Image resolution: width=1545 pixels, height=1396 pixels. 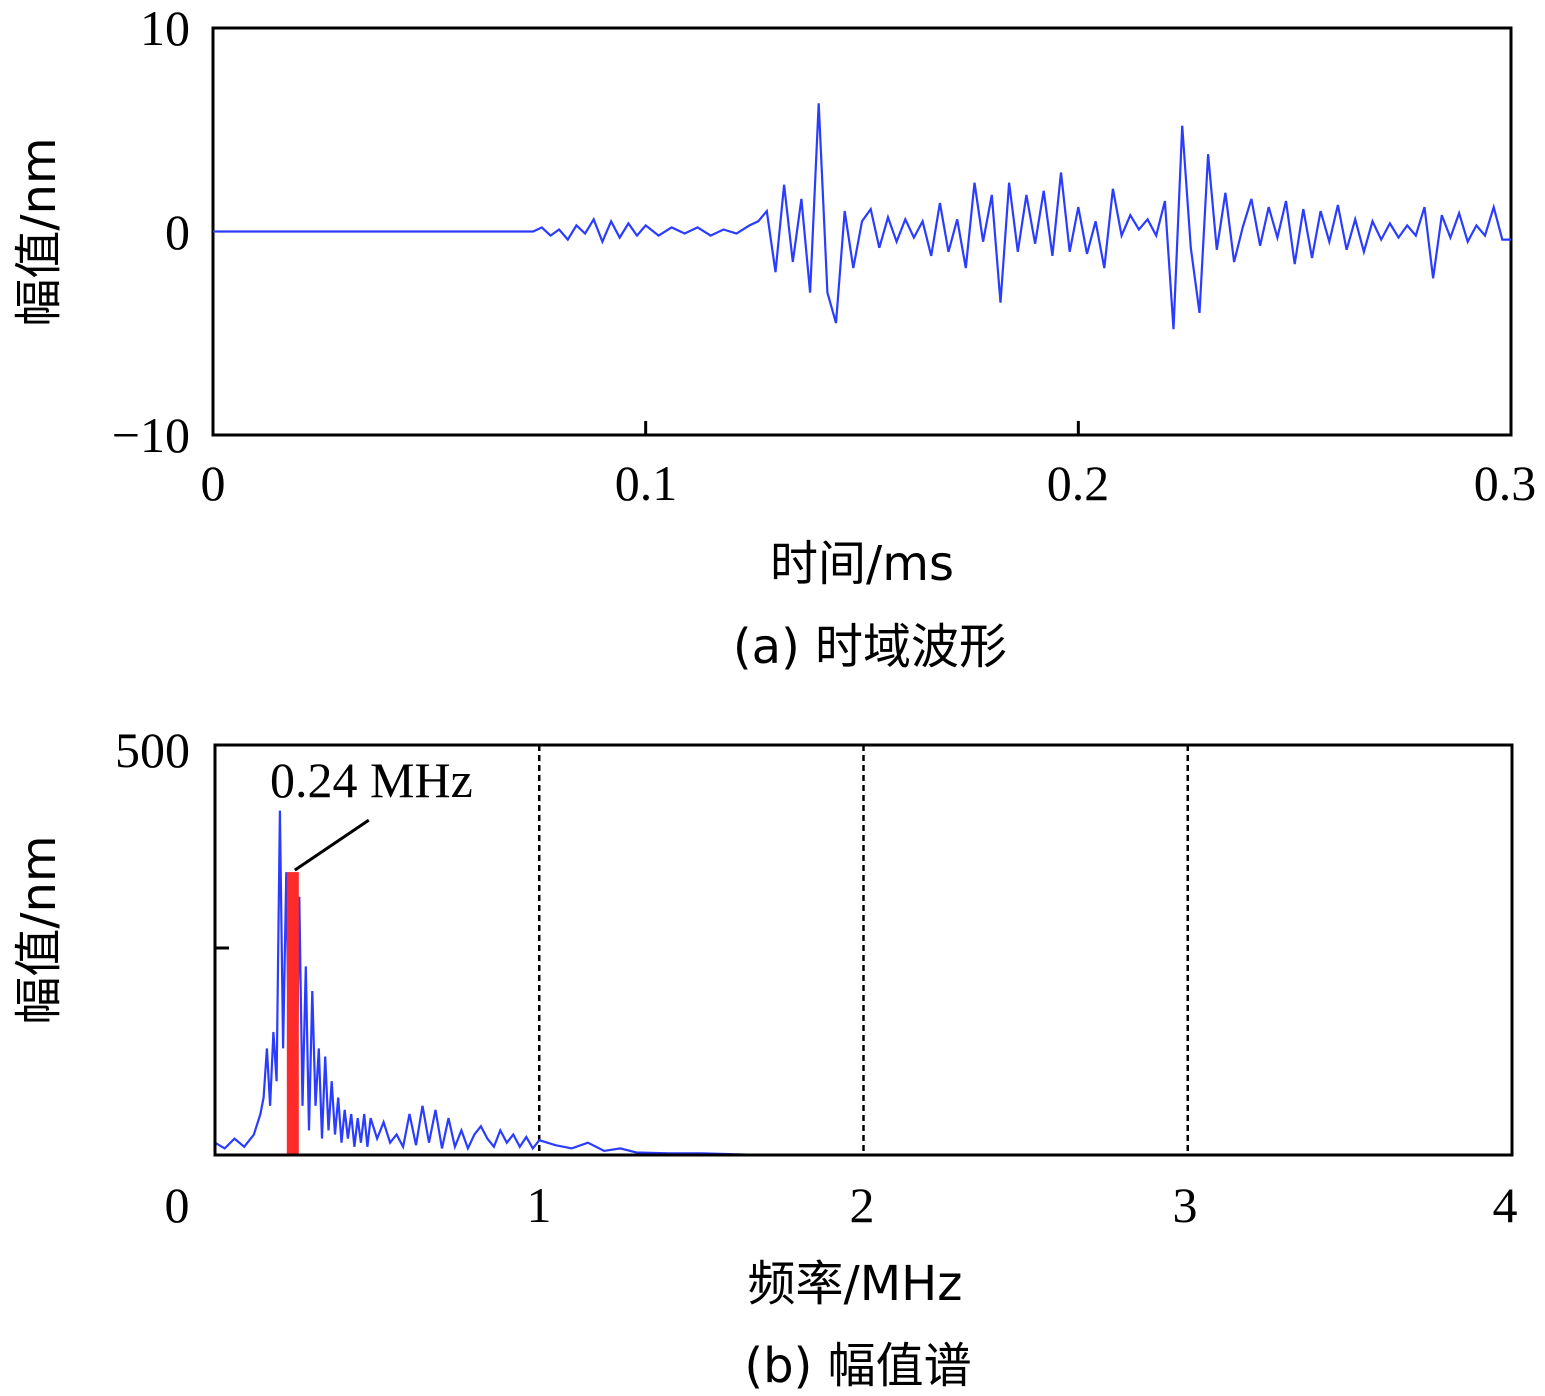 What do you see at coordinates (177, 232) in the screenshot?
I see `y-tick-label: 0` at bounding box center [177, 232].